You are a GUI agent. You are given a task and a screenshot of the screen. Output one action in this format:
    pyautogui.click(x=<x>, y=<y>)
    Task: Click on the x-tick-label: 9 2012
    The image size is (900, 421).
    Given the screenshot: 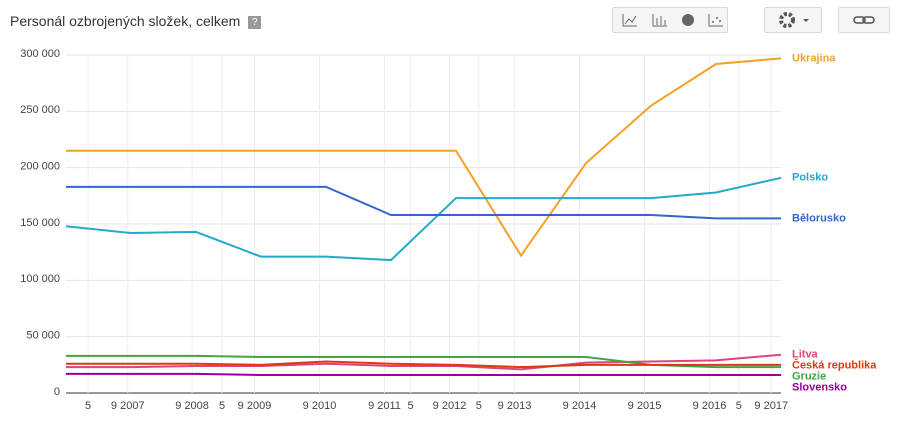 What is the action you would take?
    pyautogui.click(x=450, y=406)
    